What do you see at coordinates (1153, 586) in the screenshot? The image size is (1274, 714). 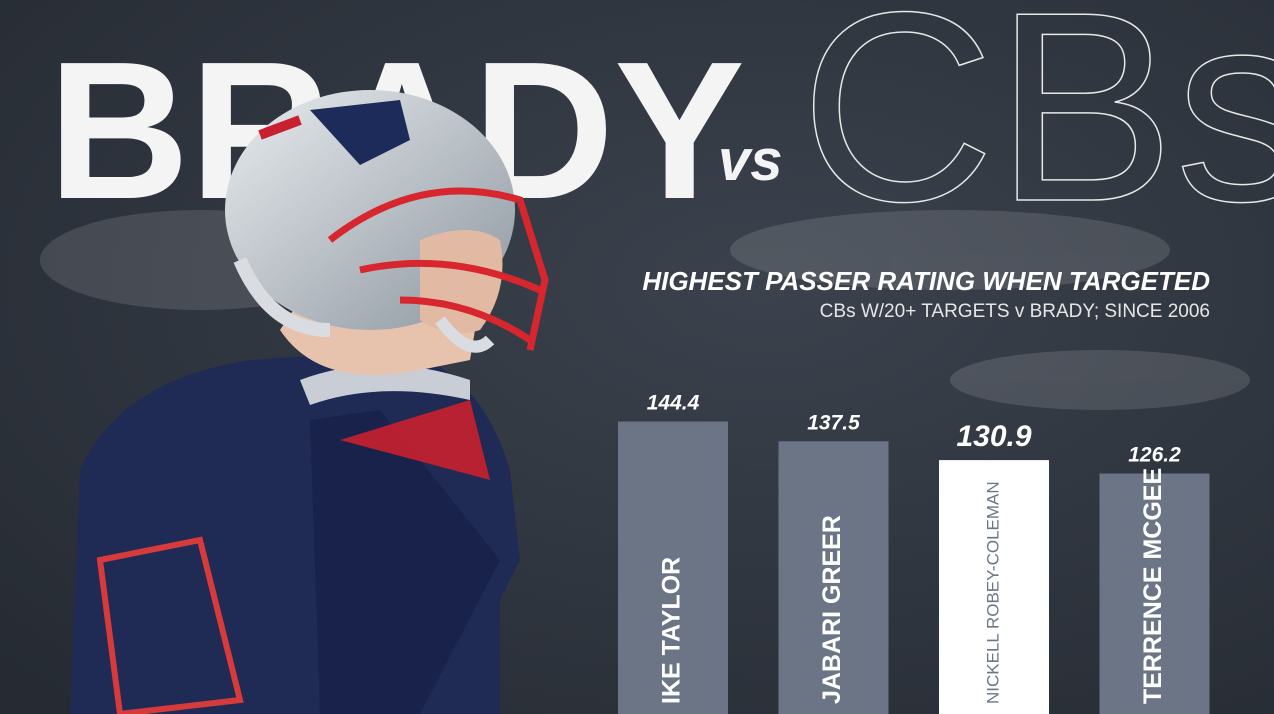 I see `category-label: TERRENCE MCGEE` at bounding box center [1153, 586].